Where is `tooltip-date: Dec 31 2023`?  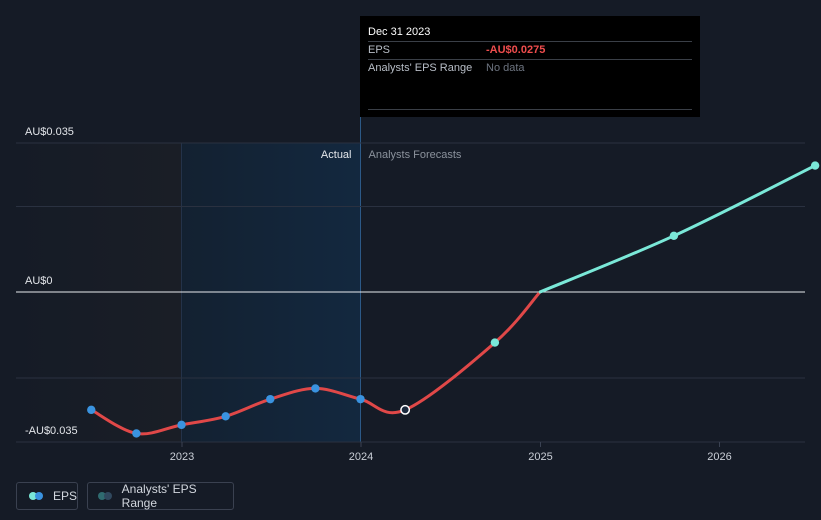 tooltip-date: Dec 31 2023 is located at coordinates (399, 32).